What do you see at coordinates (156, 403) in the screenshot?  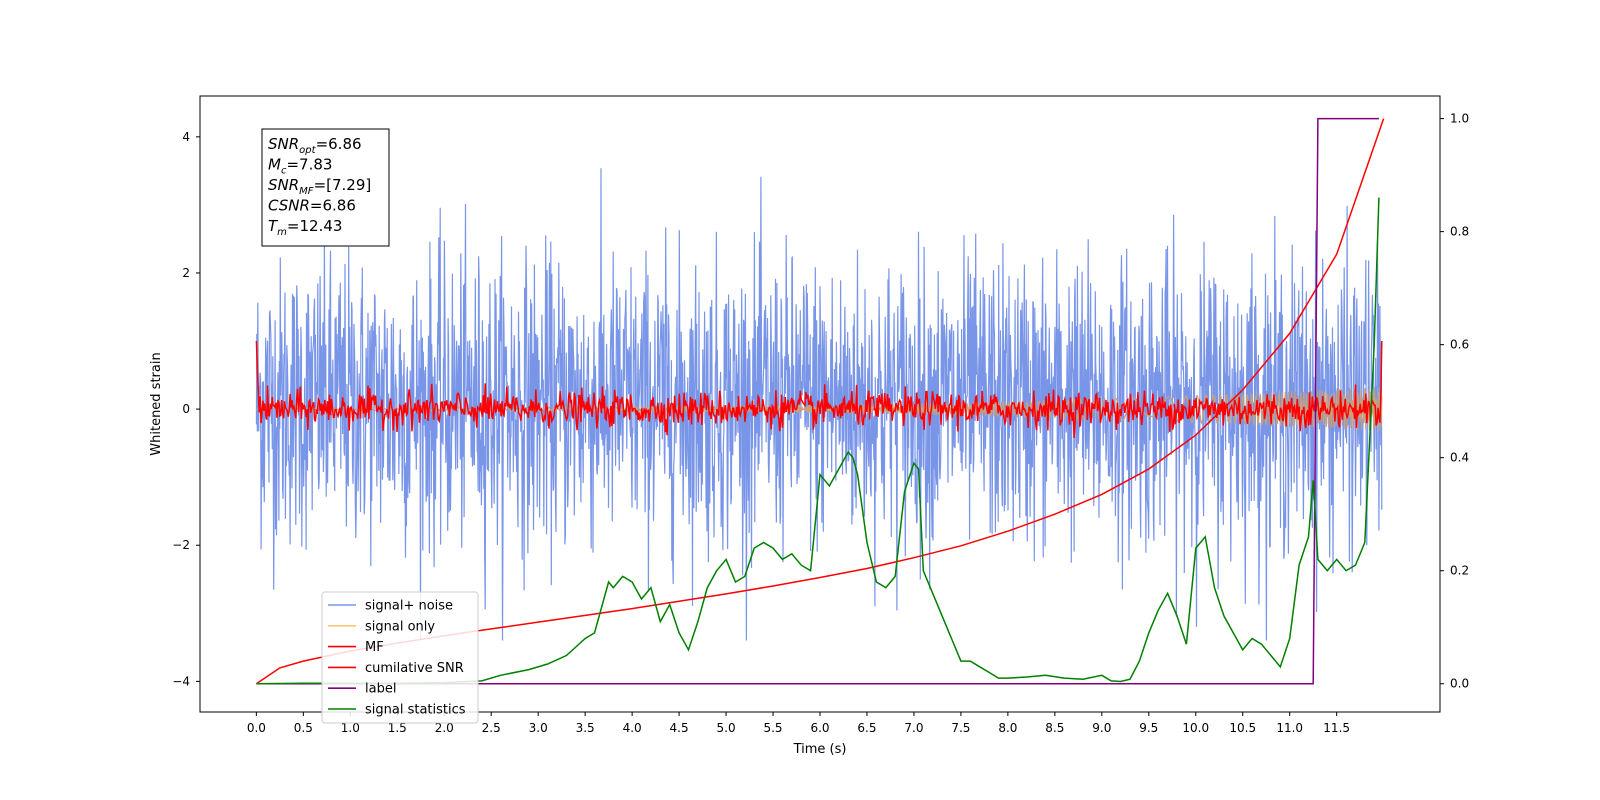 I see `y-axis-label: Whitened strain` at bounding box center [156, 403].